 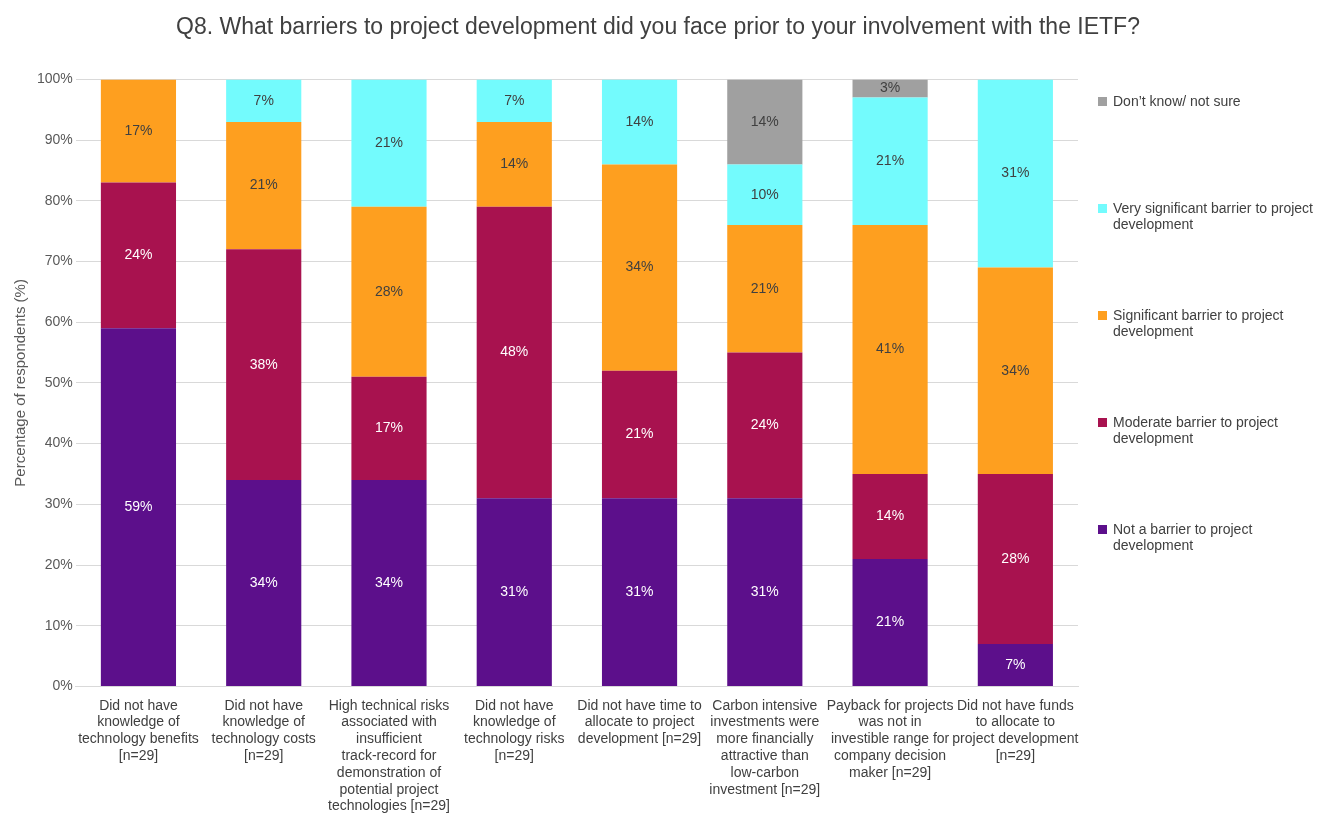 What do you see at coordinates (54, 78) in the screenshot?
I see `y-tick-label: 100%` at bounding box center [54, 78].